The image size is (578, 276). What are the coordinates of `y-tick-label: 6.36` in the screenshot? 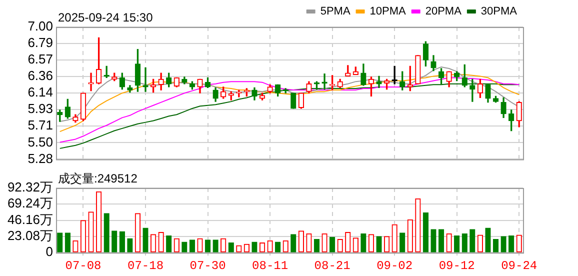 It's located at (40, 76).